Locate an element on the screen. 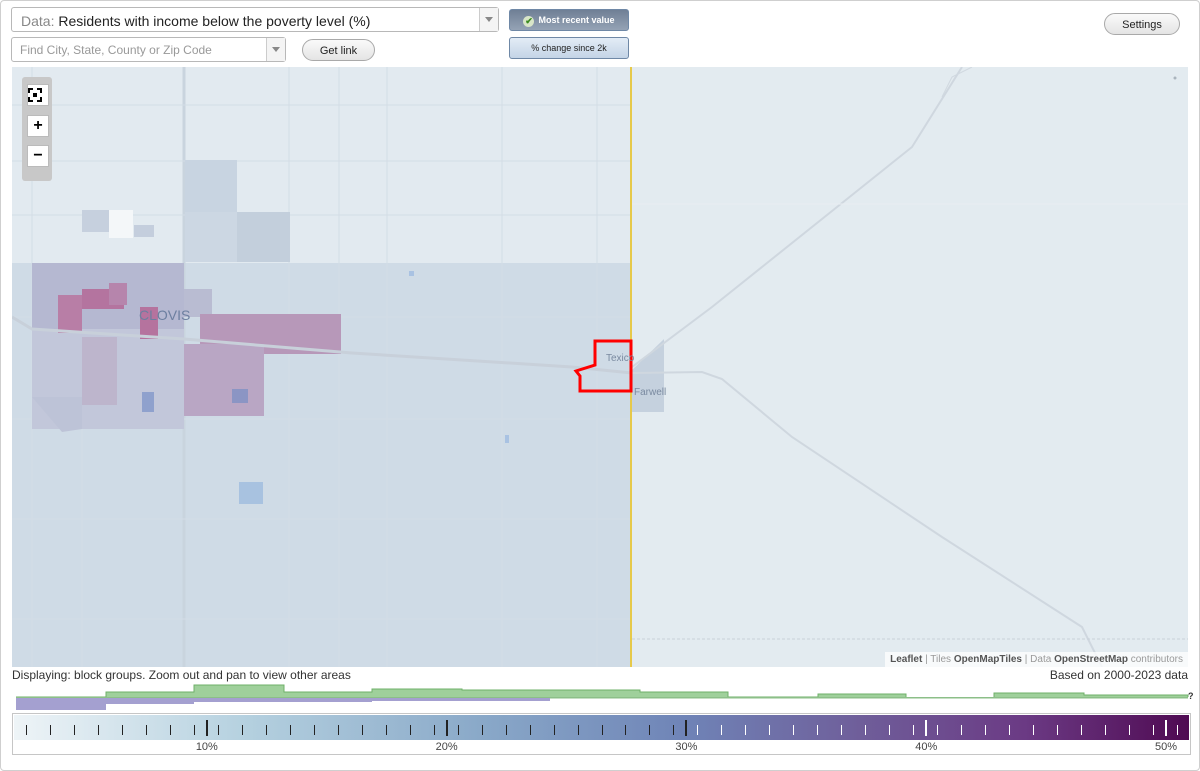 This screenshot has width=1200, height=771. map-tract-north is located at coordinates (322, 165).